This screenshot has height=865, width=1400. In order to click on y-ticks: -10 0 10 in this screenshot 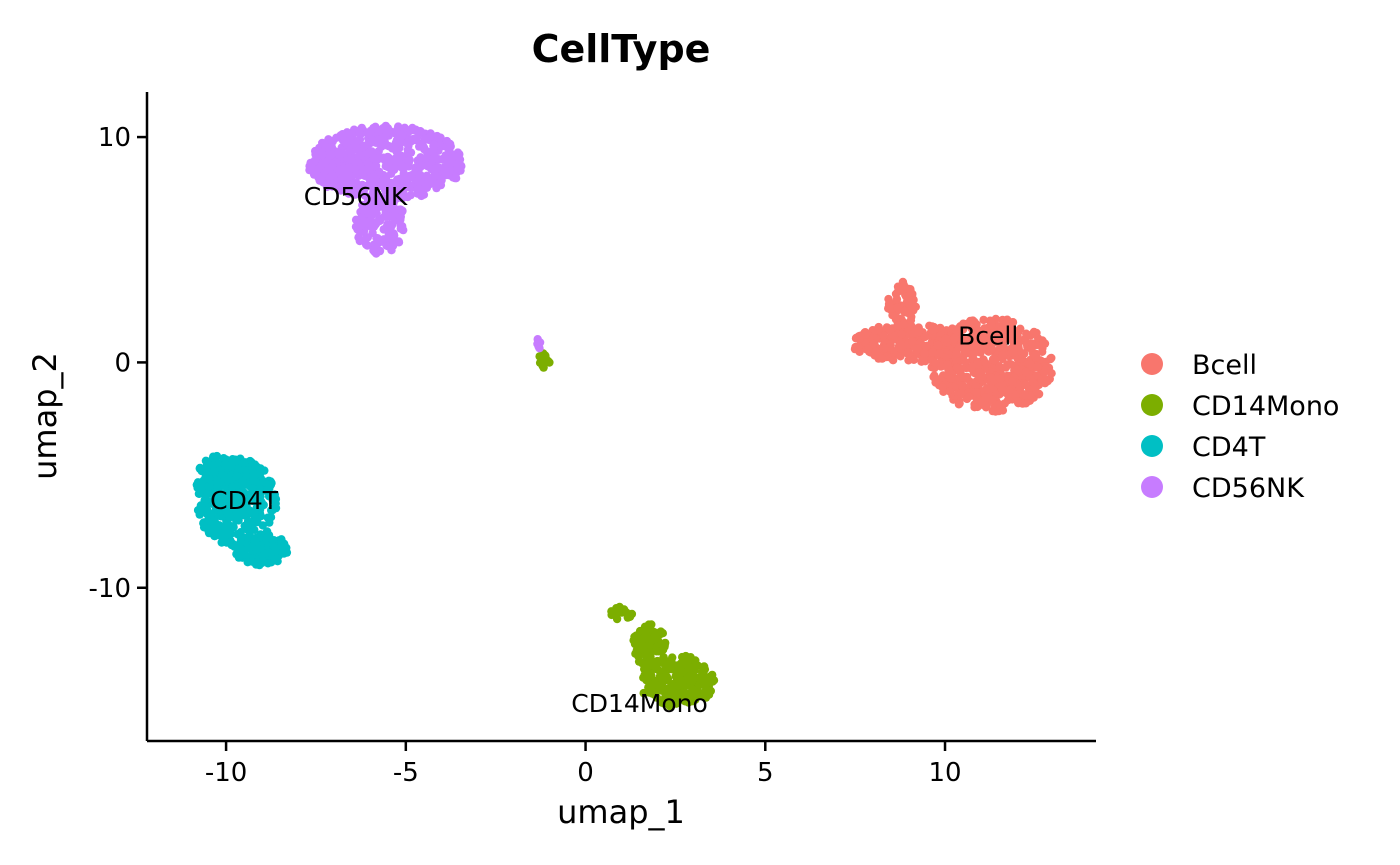, I will do `click(118, 363)`.